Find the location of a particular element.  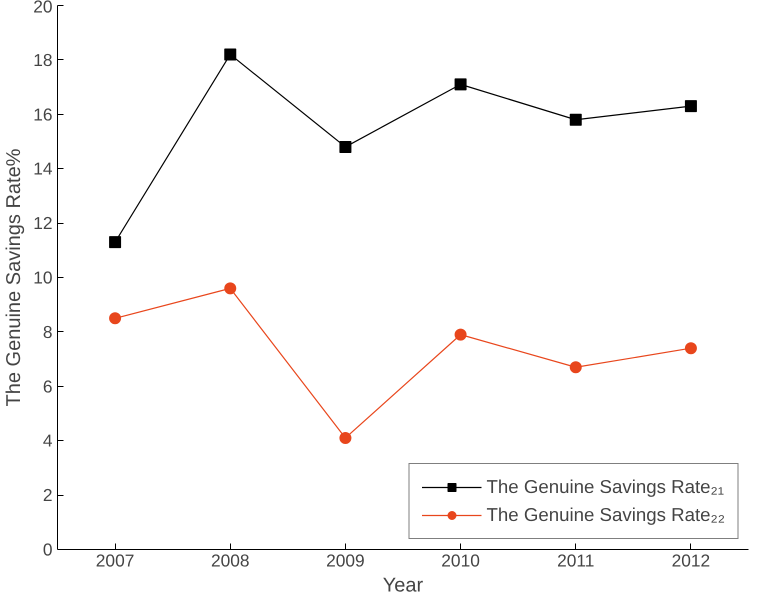

y-tick-label: 0 is located at coordinates (47, 550).